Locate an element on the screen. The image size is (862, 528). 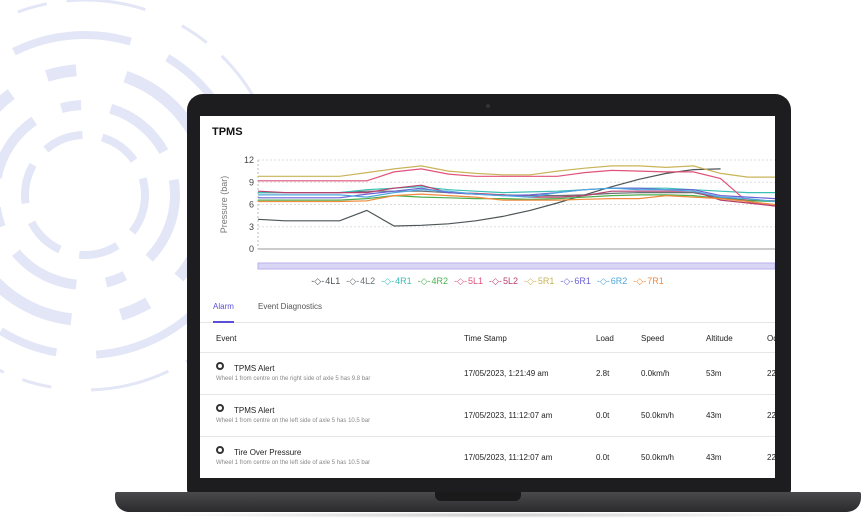
pressure-chart: 0 3 6 9 12 Pressure (bar) is located at coordinates (497, 212).